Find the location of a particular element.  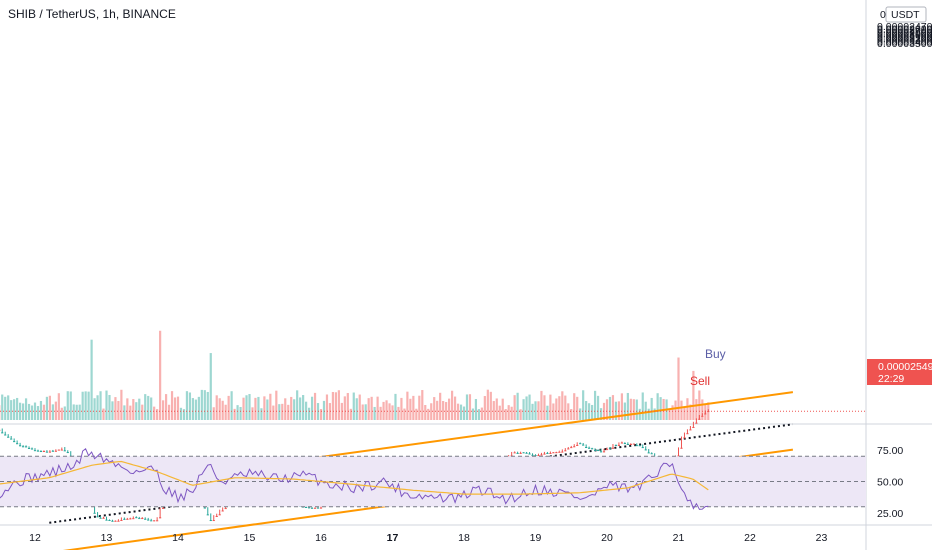

sell-annotation: Sell is located at coordinates (700, 381).